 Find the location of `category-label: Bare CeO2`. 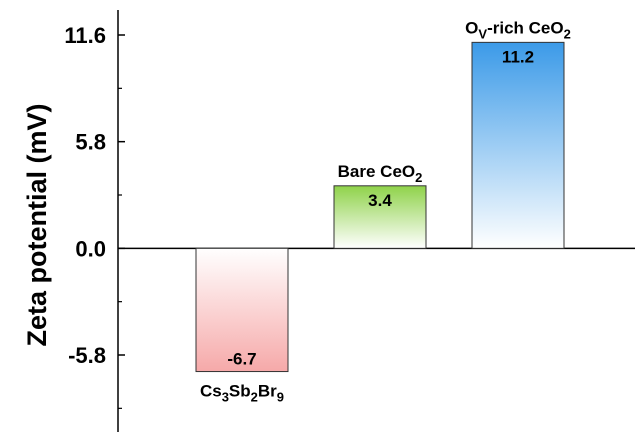

category-label: Bare CeO2 is located at coordinates (380, 173).